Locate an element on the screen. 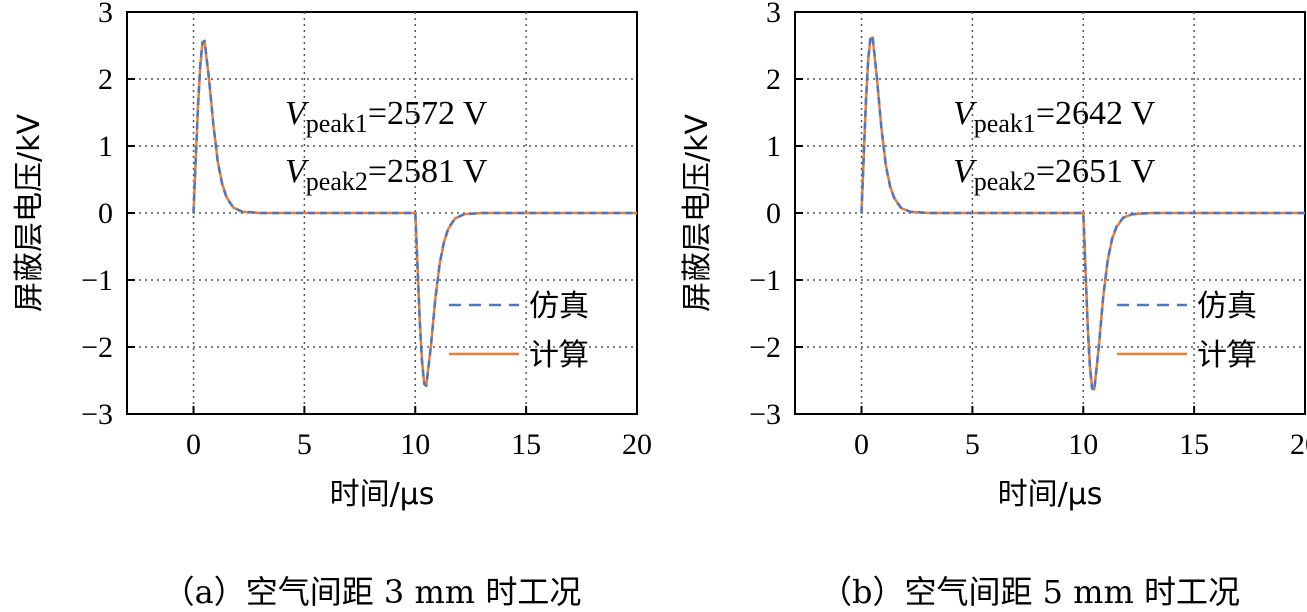 The width and height of the screenshot is (1307, 612). annotation-peak1-a: Vpeak1=2572 V is located at coordinates (386, 116).